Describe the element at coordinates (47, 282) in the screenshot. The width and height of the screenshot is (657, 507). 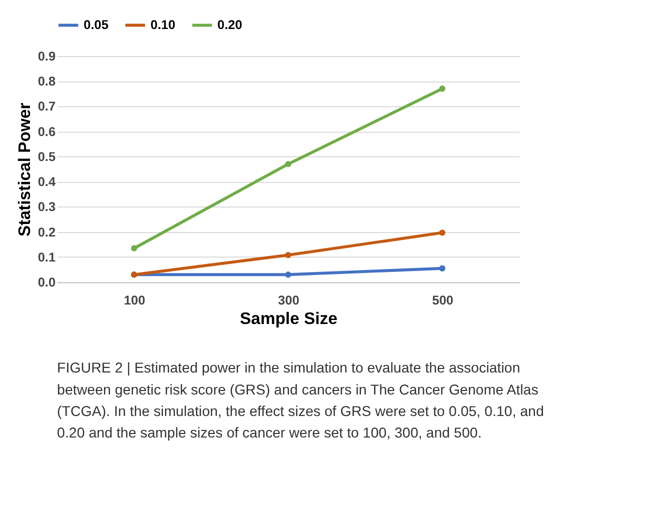
I see `y-tick-label: 0.0` at that location.